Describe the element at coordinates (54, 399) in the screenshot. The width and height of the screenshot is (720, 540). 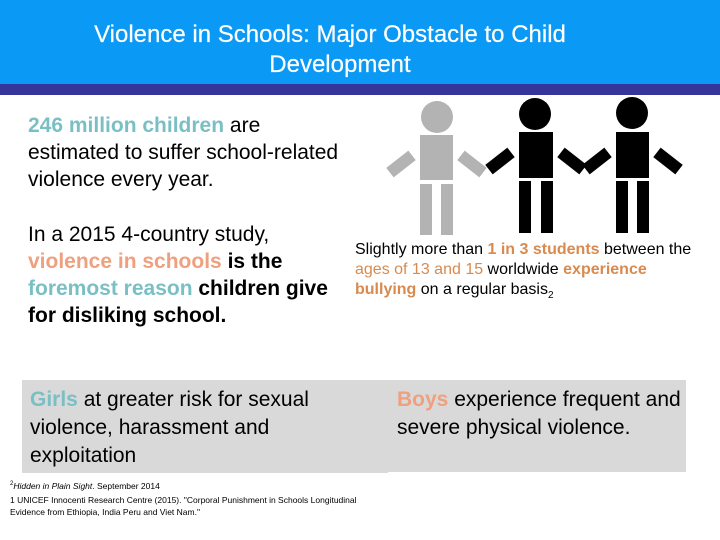
I see `girls-highlight: Girls` at that location.